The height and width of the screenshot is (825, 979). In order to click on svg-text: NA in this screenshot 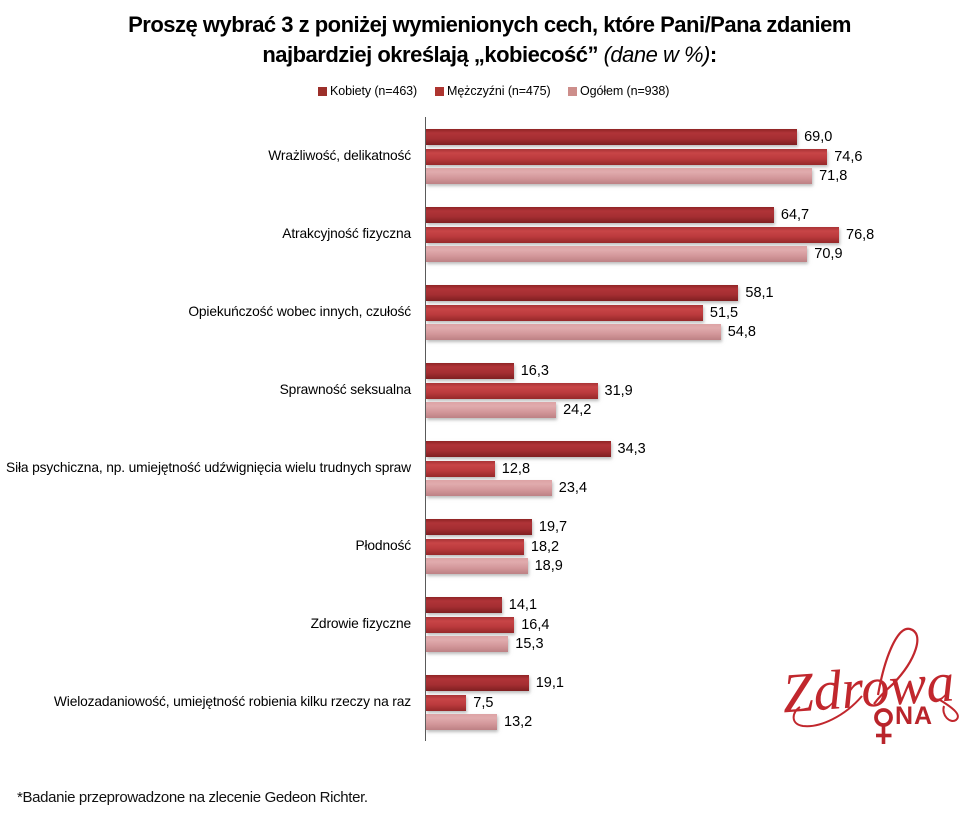, I will do `click(914, 716)`.